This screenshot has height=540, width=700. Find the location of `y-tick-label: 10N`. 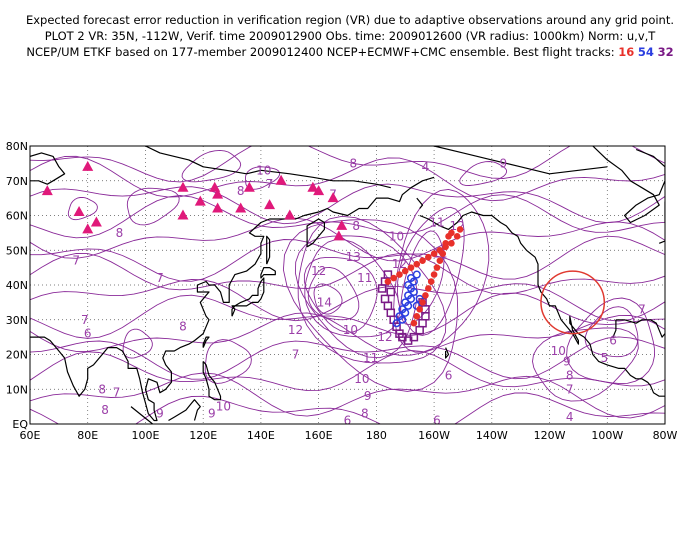

y-tick-label: 10N is located at coordinates (17, 389).